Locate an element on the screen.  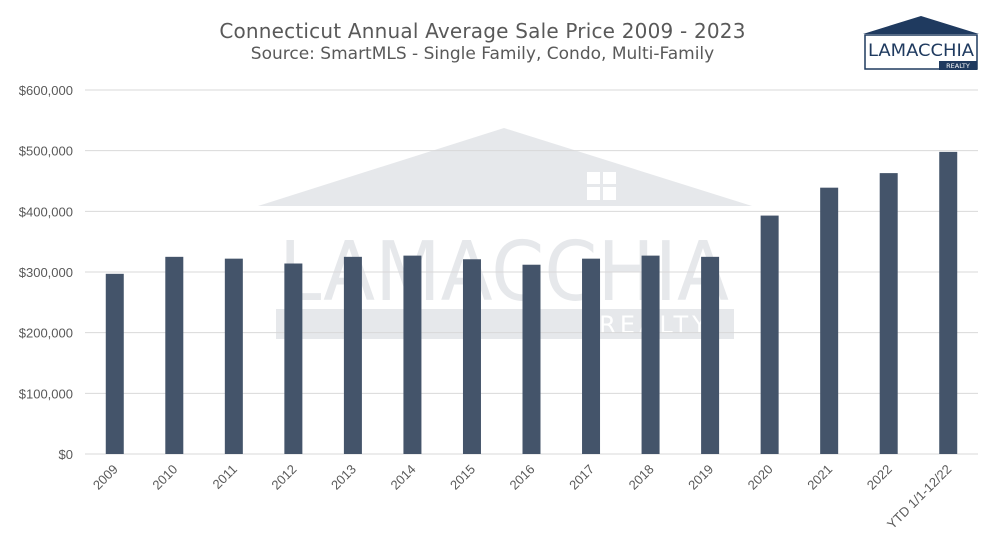
x-tick-label: 2021 is located at coordinates (819, 477).